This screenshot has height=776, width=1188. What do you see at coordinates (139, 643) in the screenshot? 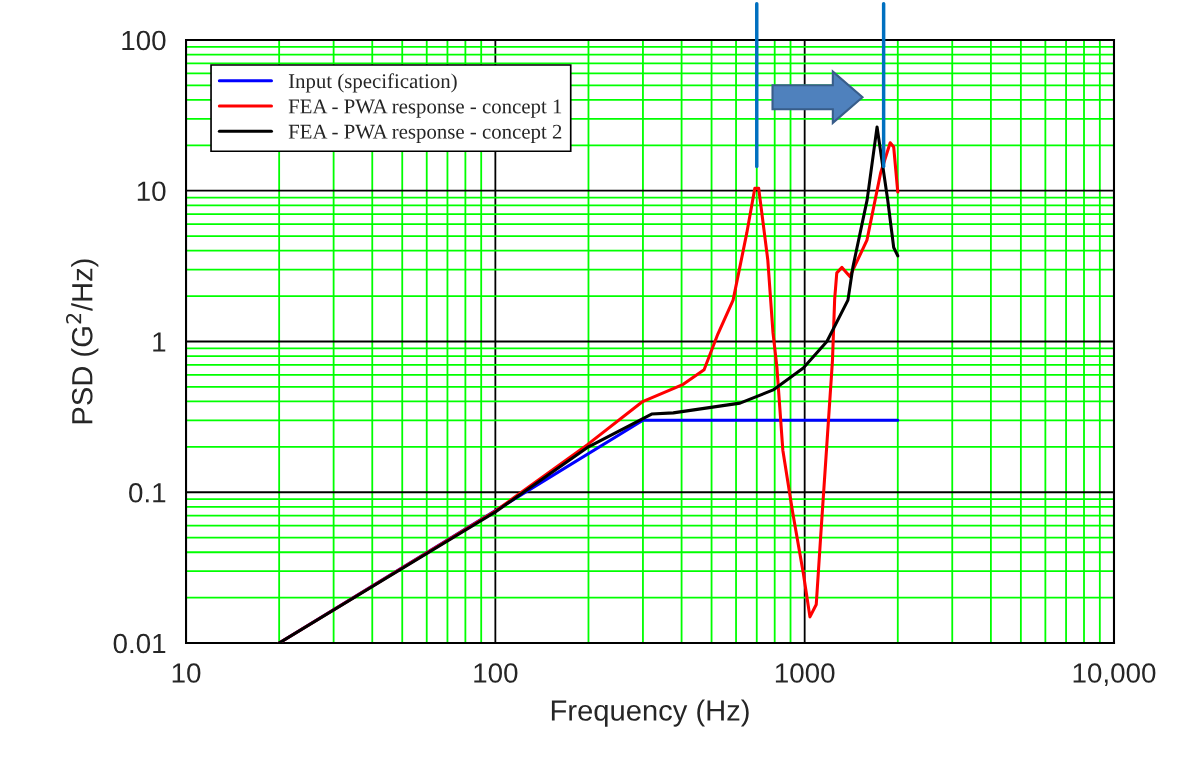
I see `y-tick-label: 0.01` at bounding box center [139, 643].